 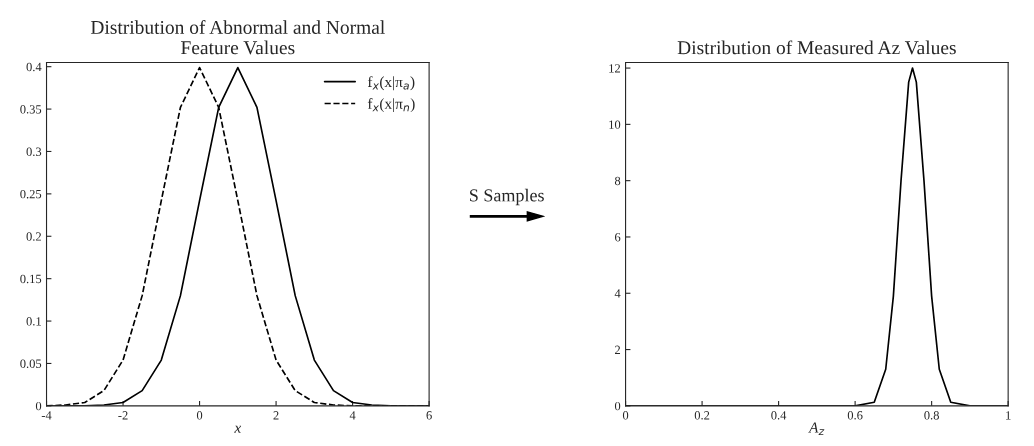 What do you see at coordinates (237, 37) in the screenshot?
I see `chart-title: Distribution of Abnormal and Normal Feature Values` at bounding box center [237, 37].